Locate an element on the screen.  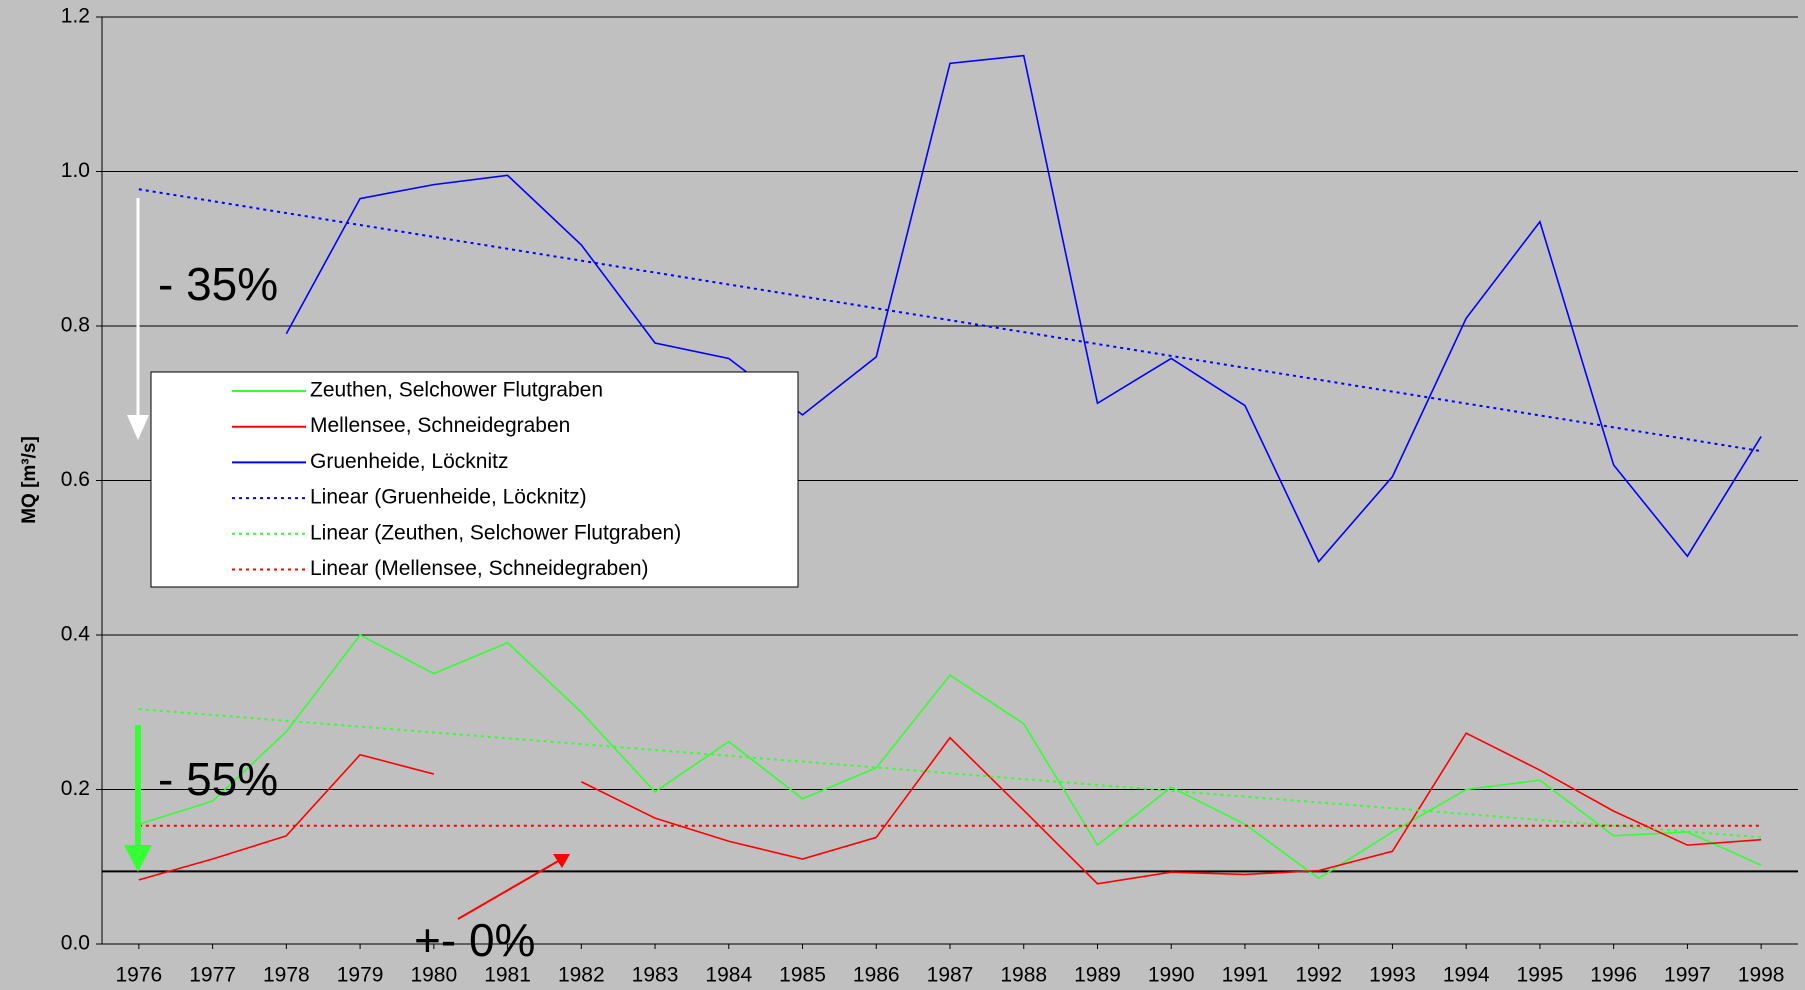
x-tick-label: 1979 is located at coordinates (360, 975).